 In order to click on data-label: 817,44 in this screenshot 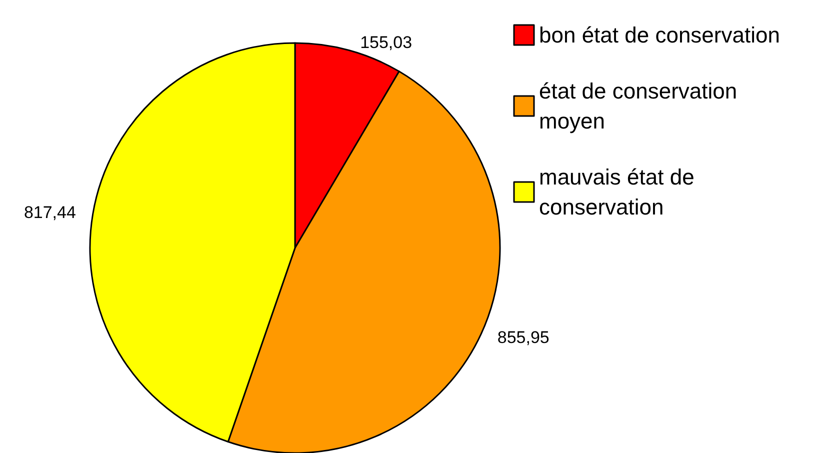, I will do `click(50, 212)`.